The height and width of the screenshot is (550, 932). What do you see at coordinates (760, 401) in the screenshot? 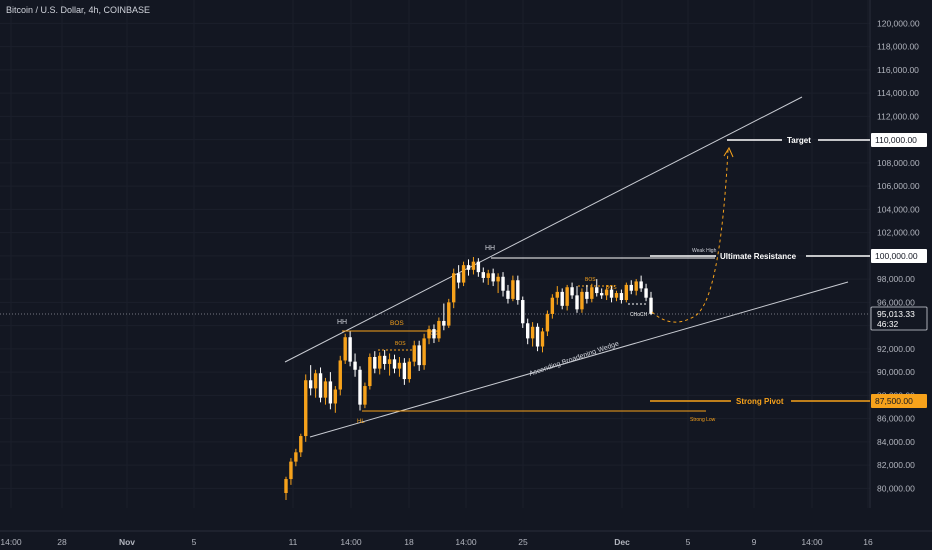
I see `pivot-label: Strong Pivot` at bounding box center [760, 401].